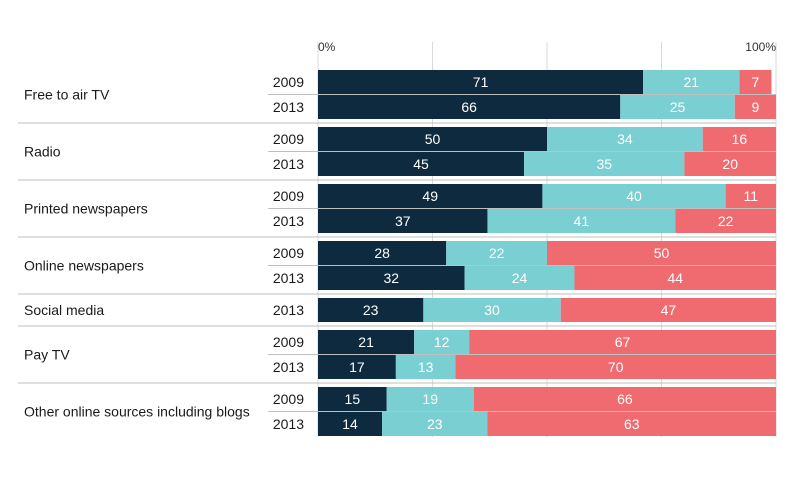  Describe the element at coordinates (86, 209) in the screenshot. I see `category-label: Printed newspapers` at that location.